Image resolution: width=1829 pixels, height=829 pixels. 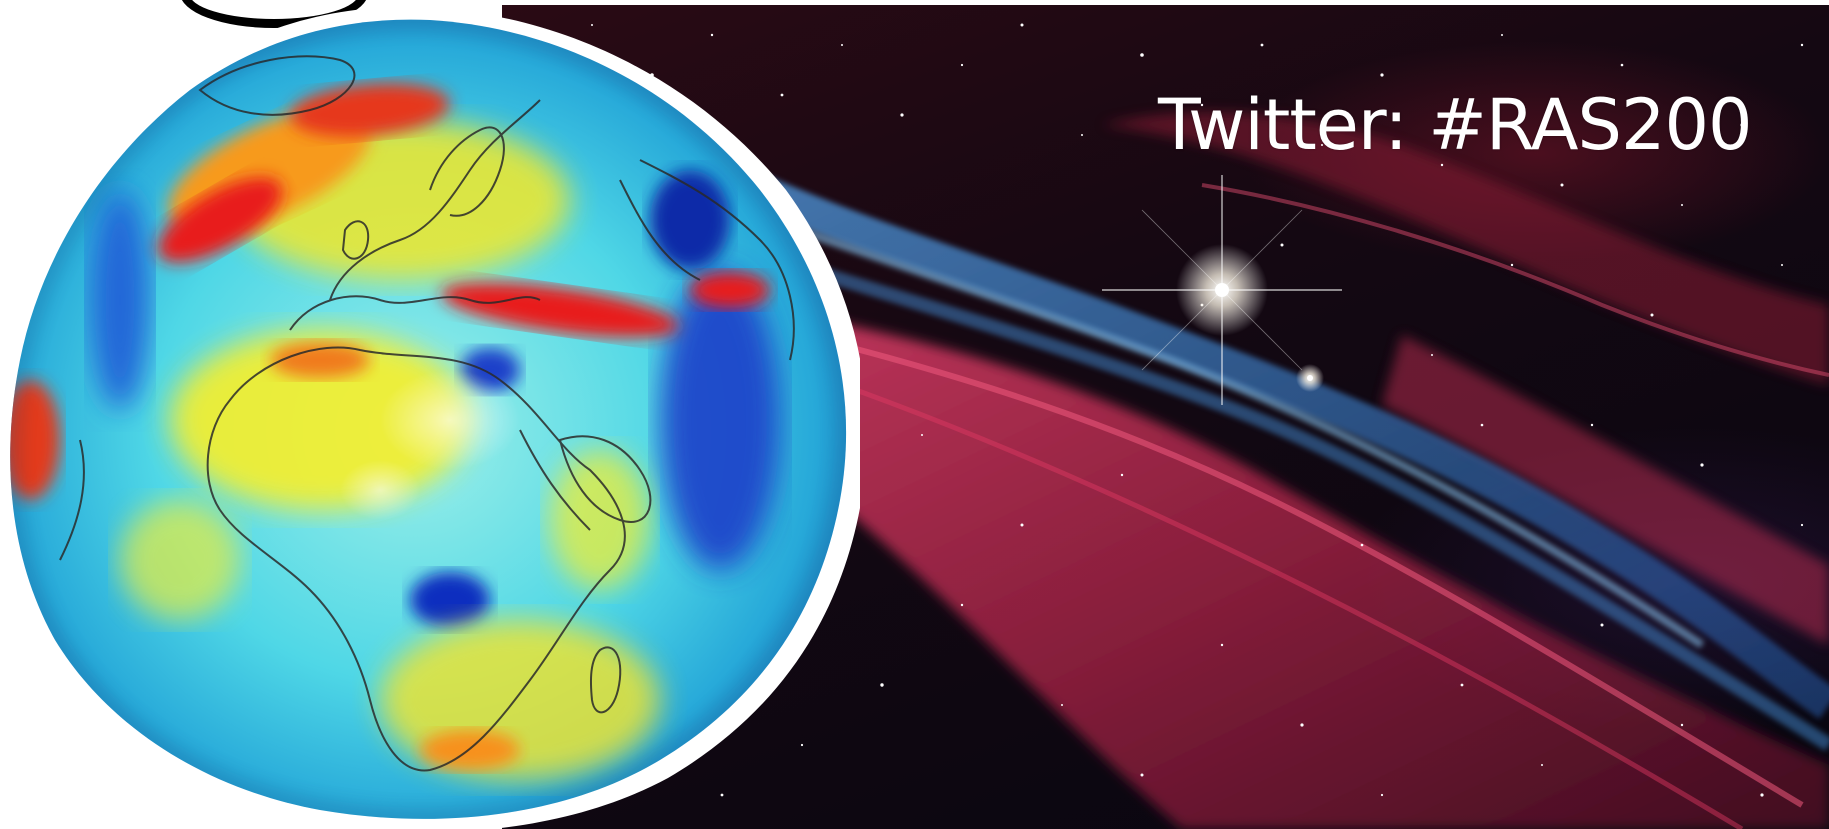 I want to click on twitter-hashtag-caption: Twitter: #RAS200, so click(x=1455, y=125).